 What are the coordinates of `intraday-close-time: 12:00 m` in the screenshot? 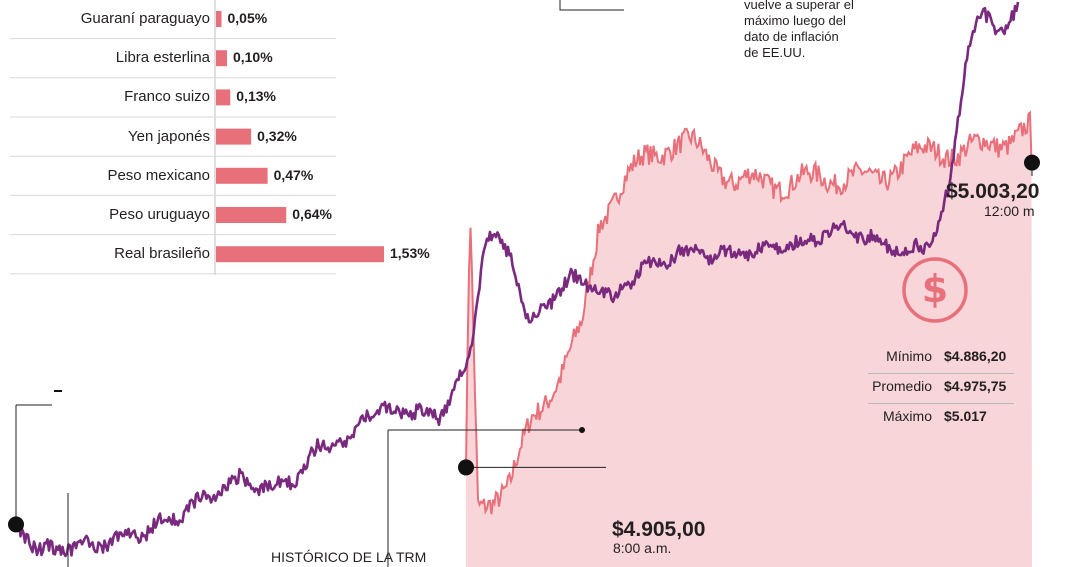 It's located at (1009, 211).